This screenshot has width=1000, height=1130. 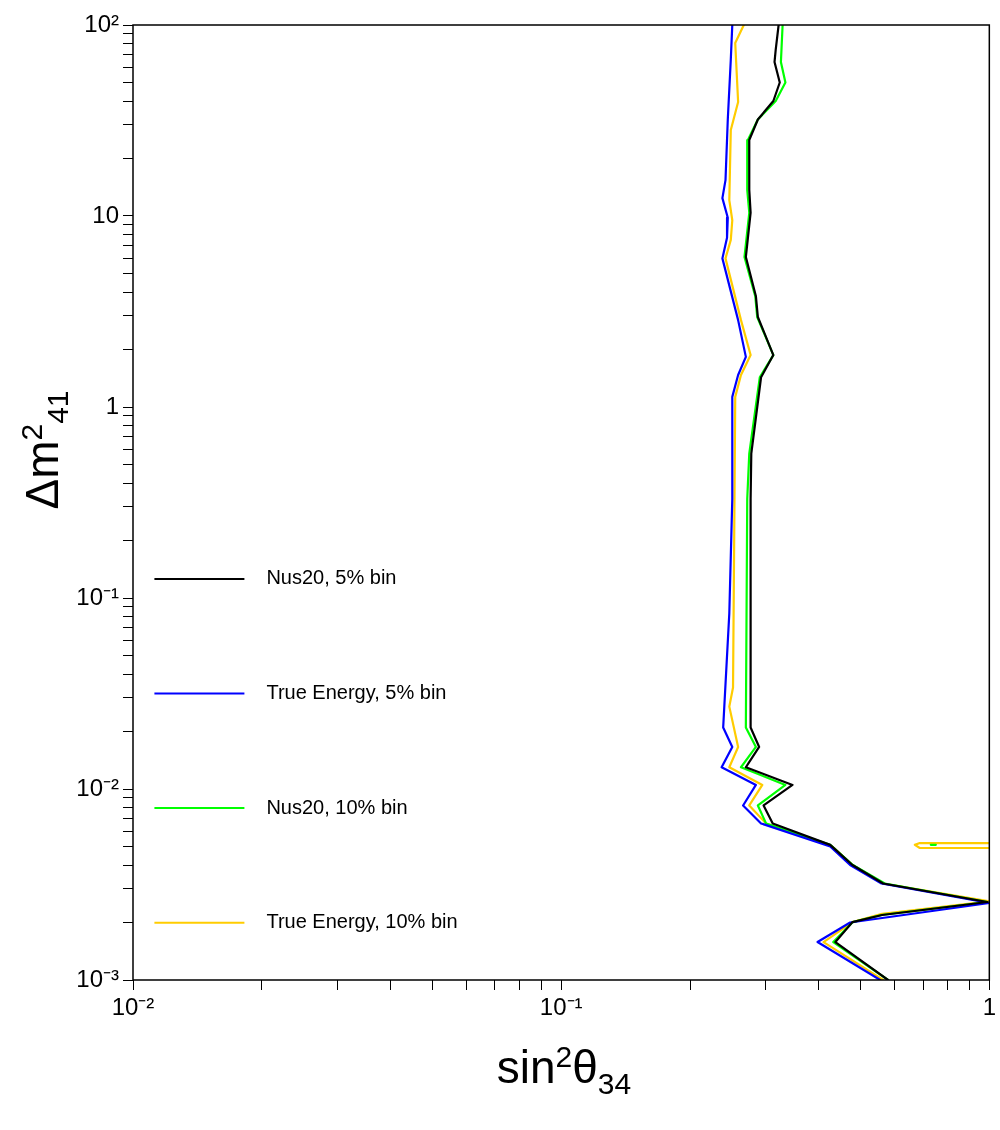 I want to click on legend-label: Nus20, 10% bin, so click(x=337, y=806).